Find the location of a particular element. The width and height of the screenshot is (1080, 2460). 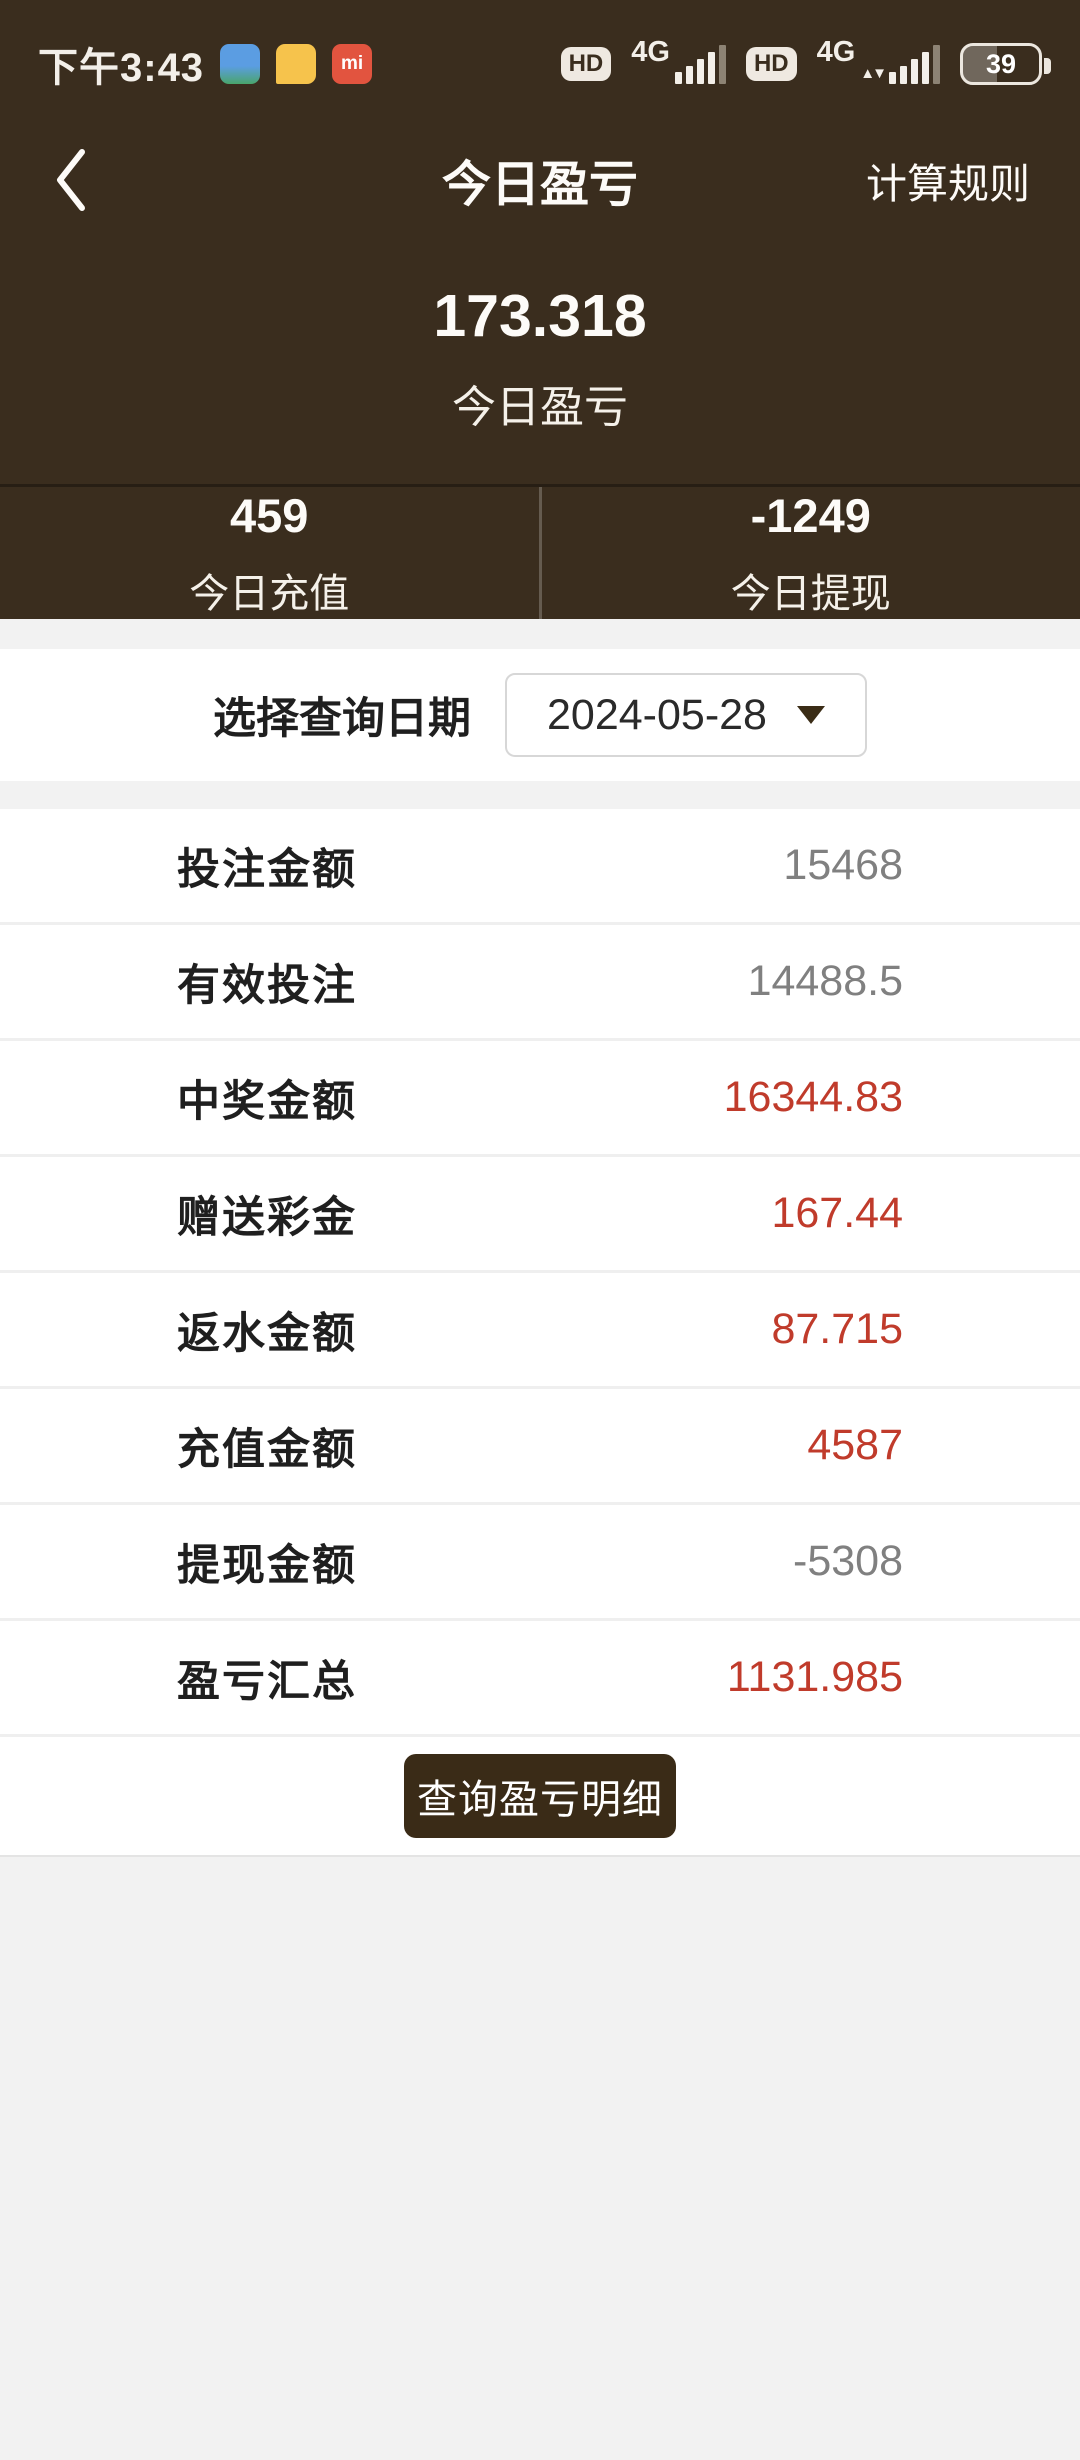

hero-summary: 173.318 今日盈亏 is located at coordinates (540, 367).